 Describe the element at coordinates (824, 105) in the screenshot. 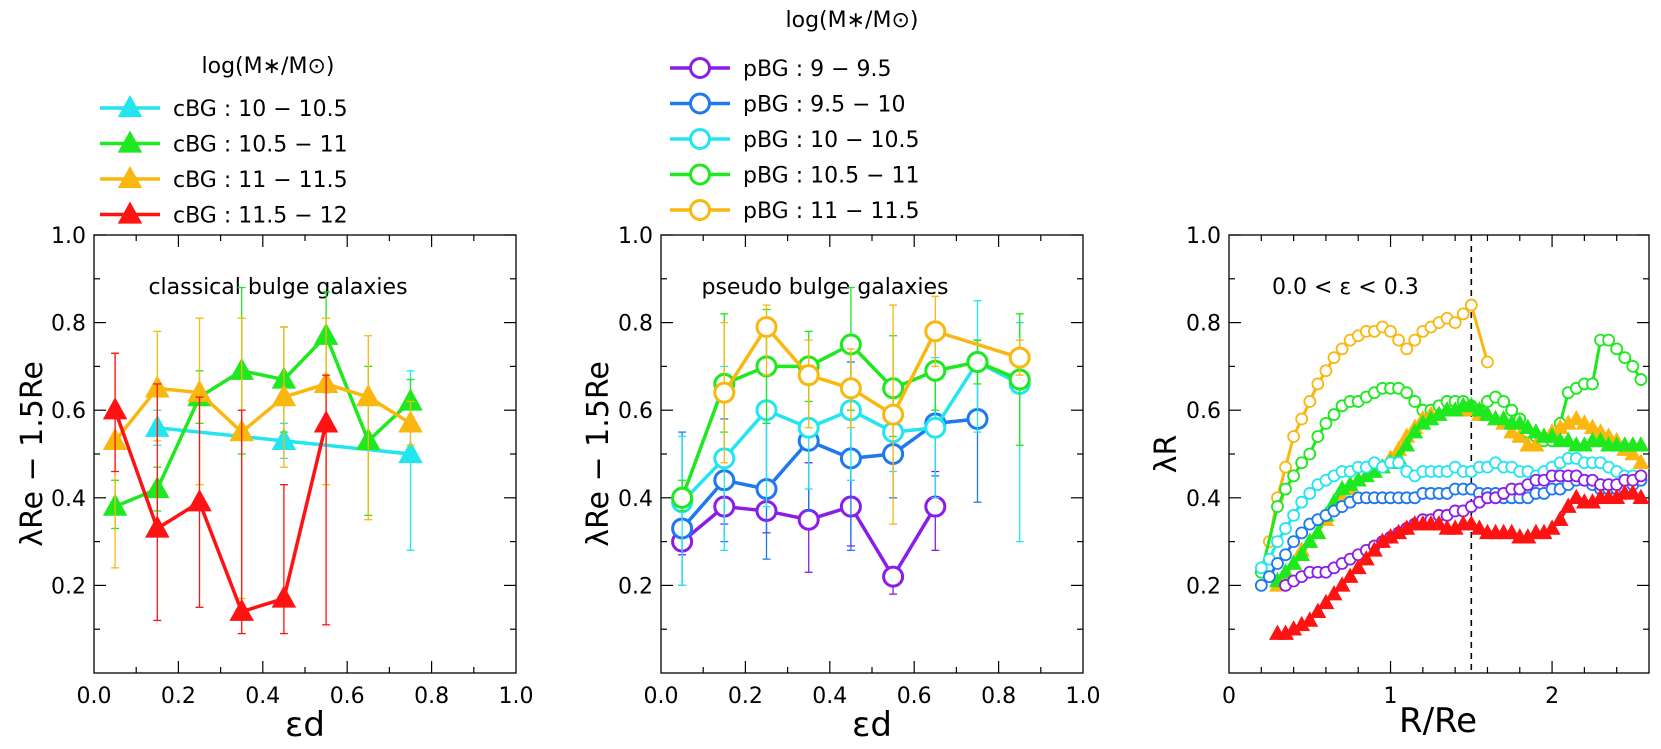

I see `legend-label: pBG : 9.5 − 10` at that location.